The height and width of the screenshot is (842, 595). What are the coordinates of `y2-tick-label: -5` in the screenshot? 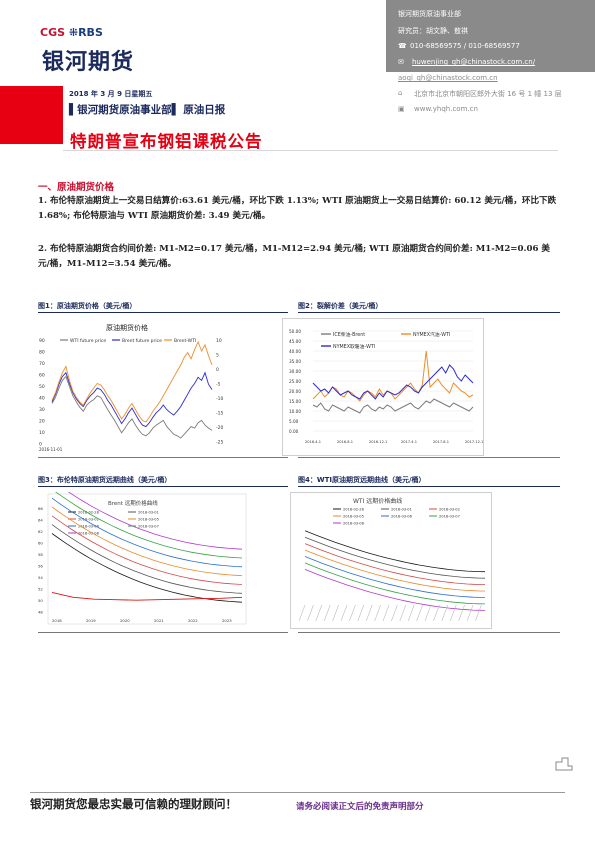 It's located at (218, 385).